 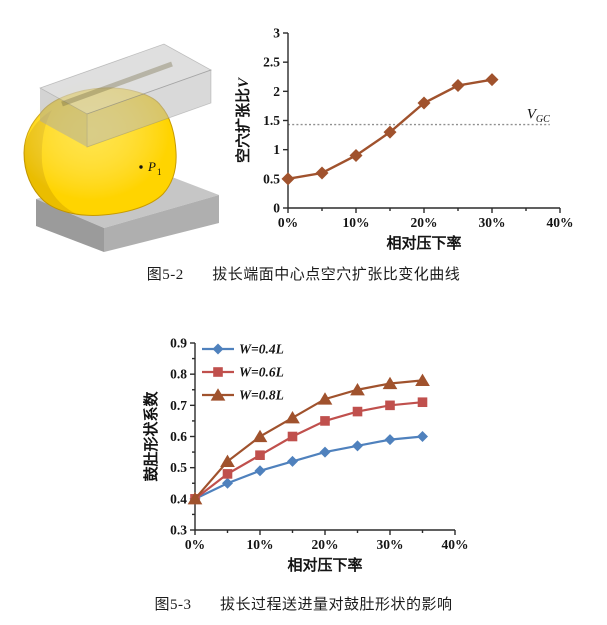 I want to click on point-p1-label: P, so click(x=151, y=166).